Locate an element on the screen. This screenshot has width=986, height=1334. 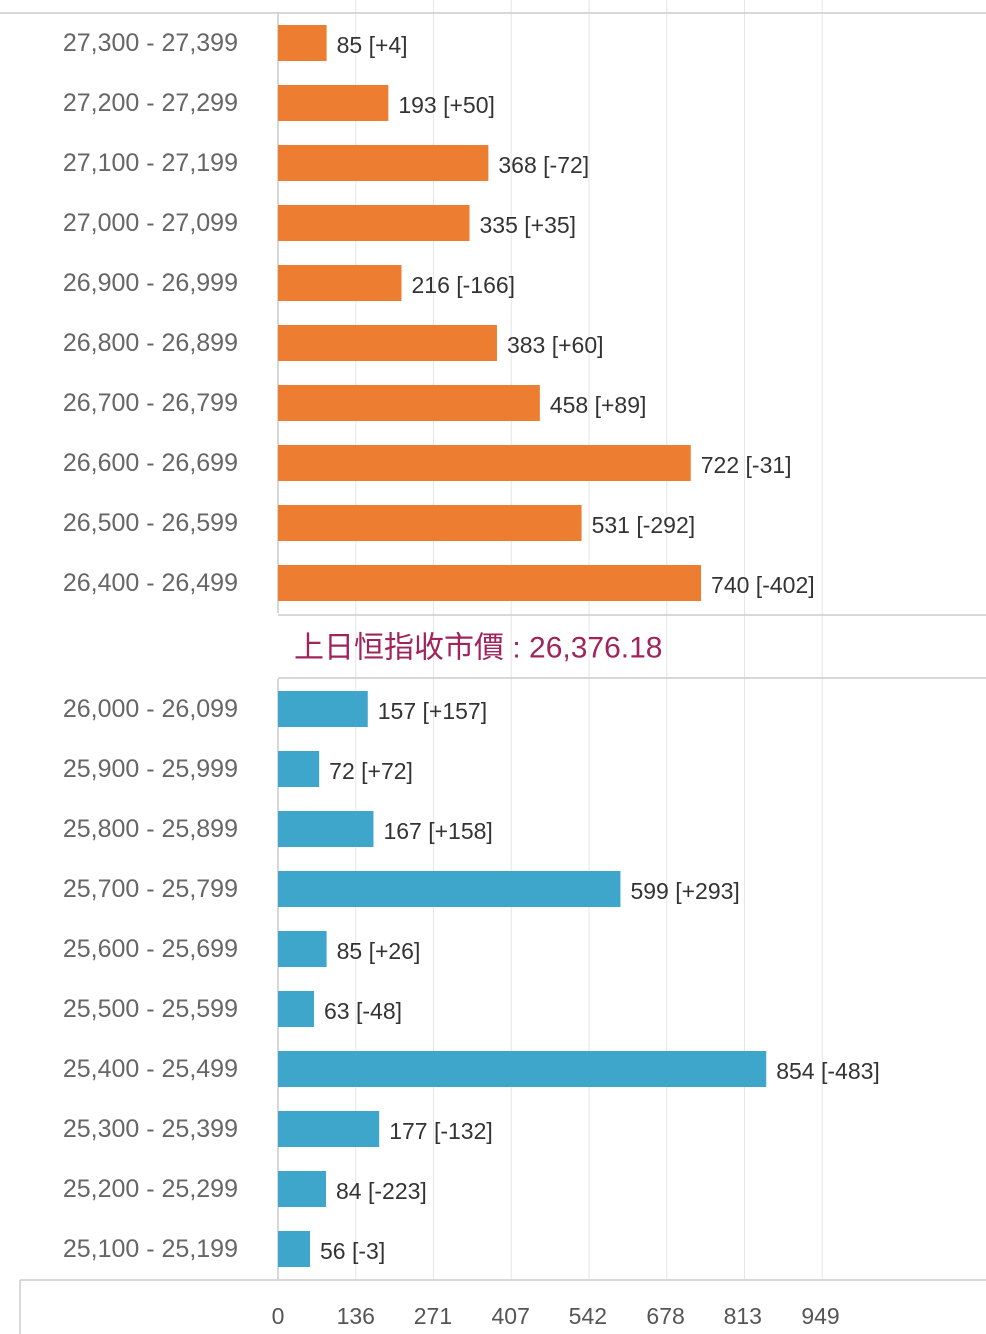
lower-category-label-3: 25,700 - 25,799 is located at coordinates (150, 889).